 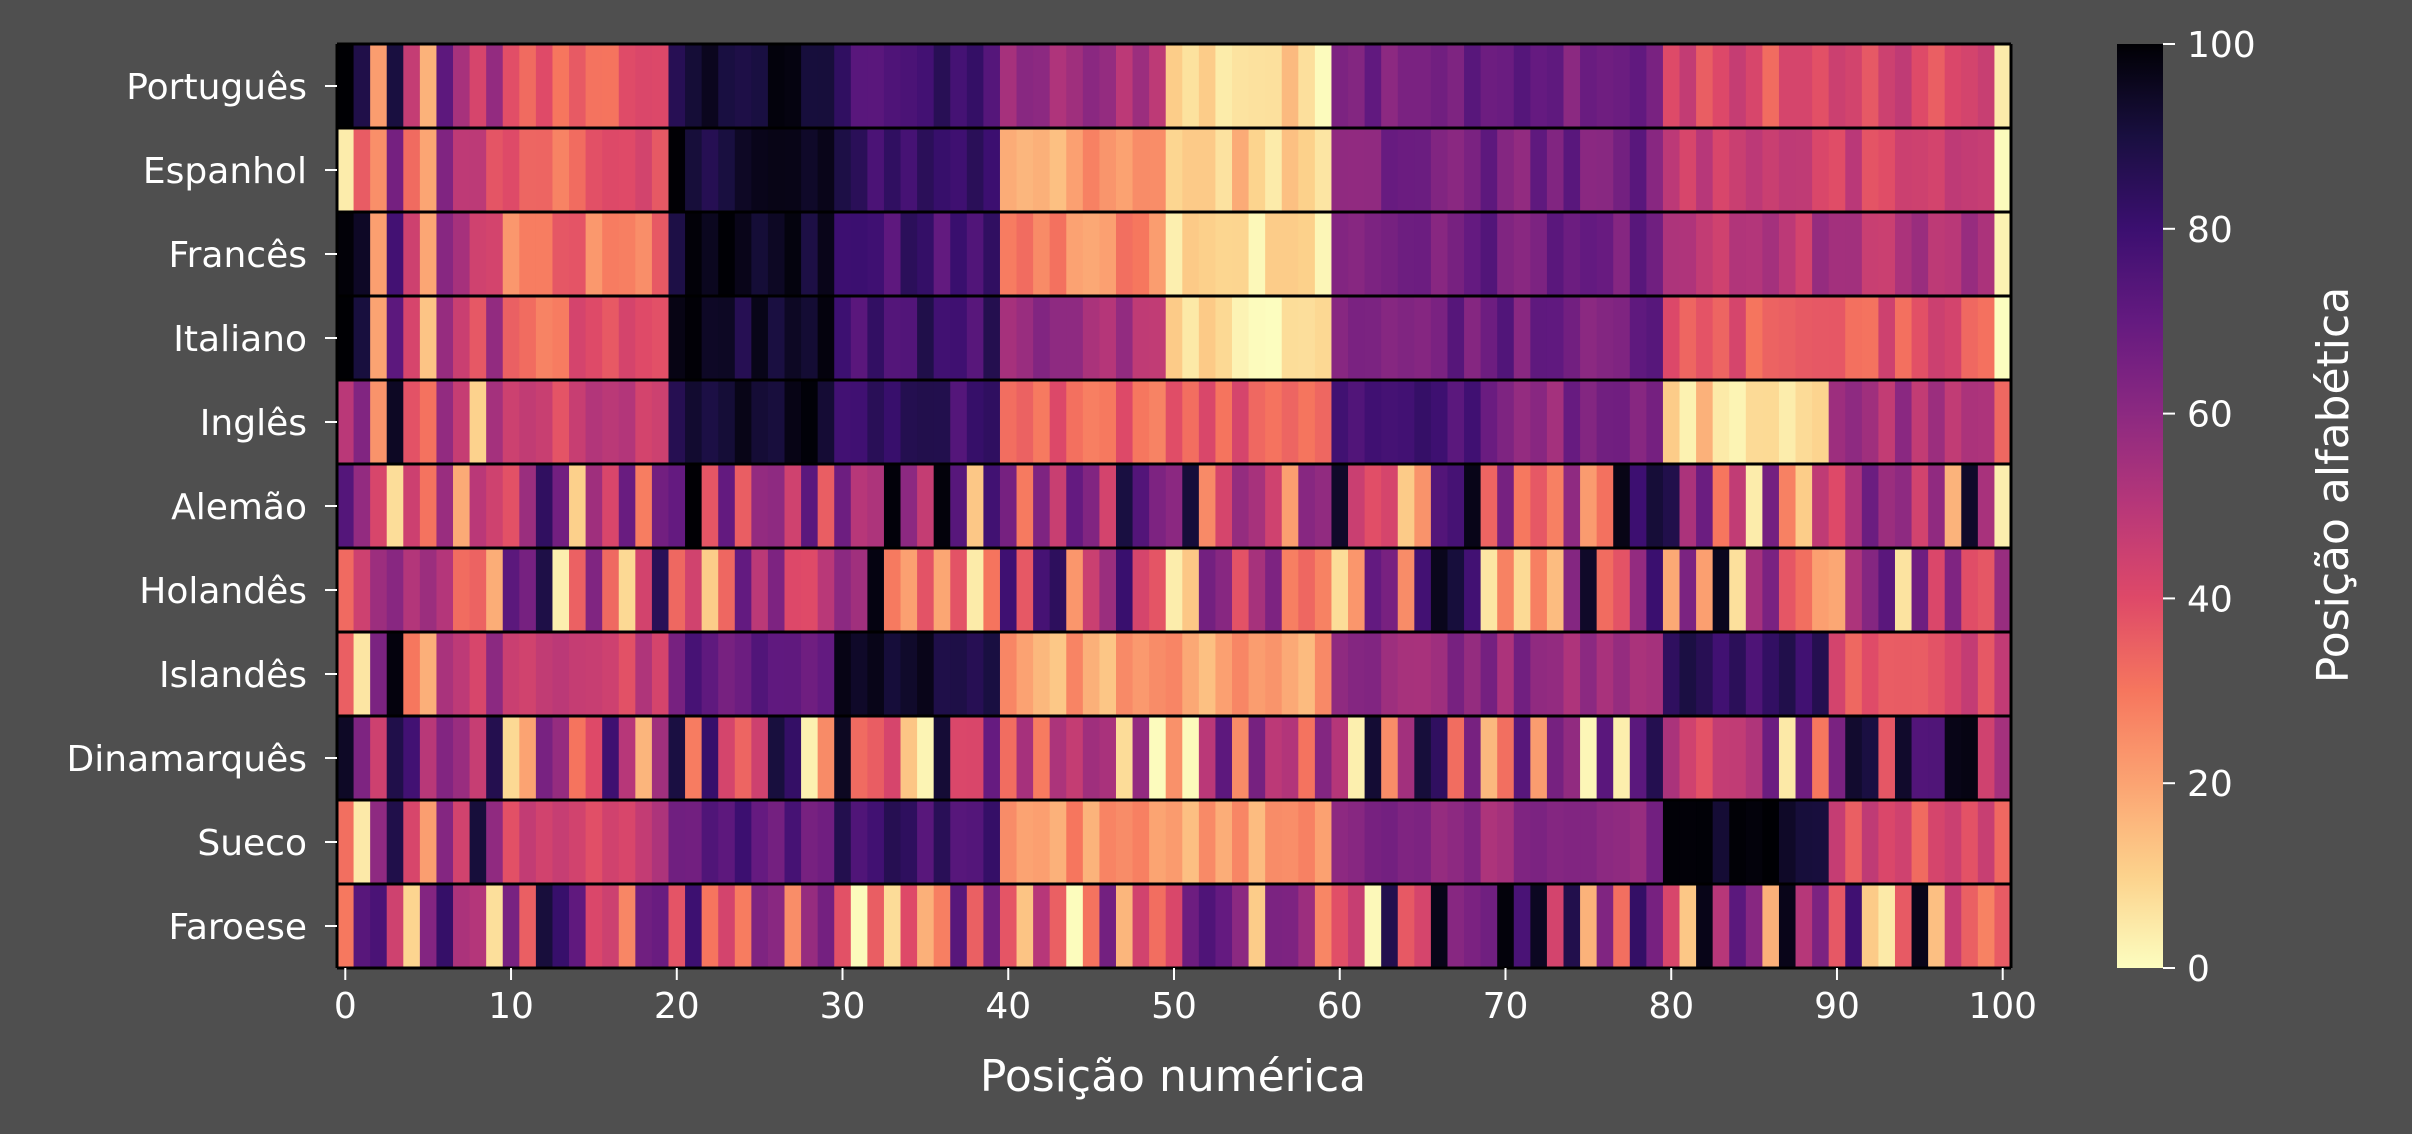 I want to click on x-axis-label: Posição numérica, so click(x=1173, y=1076).